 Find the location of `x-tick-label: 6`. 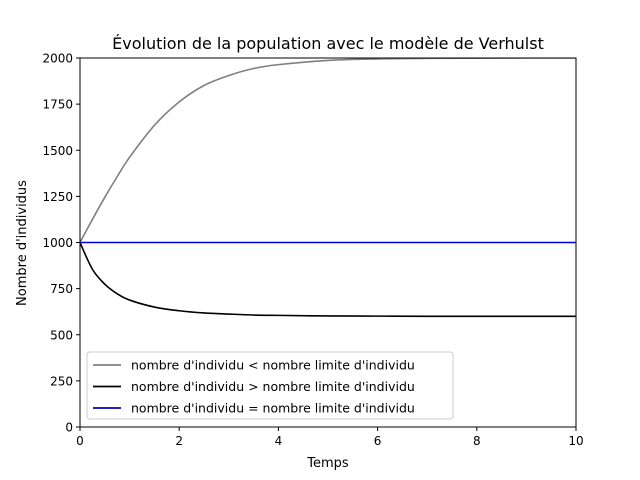

x-tick-label: 6 is located at coordinates (378, 441).